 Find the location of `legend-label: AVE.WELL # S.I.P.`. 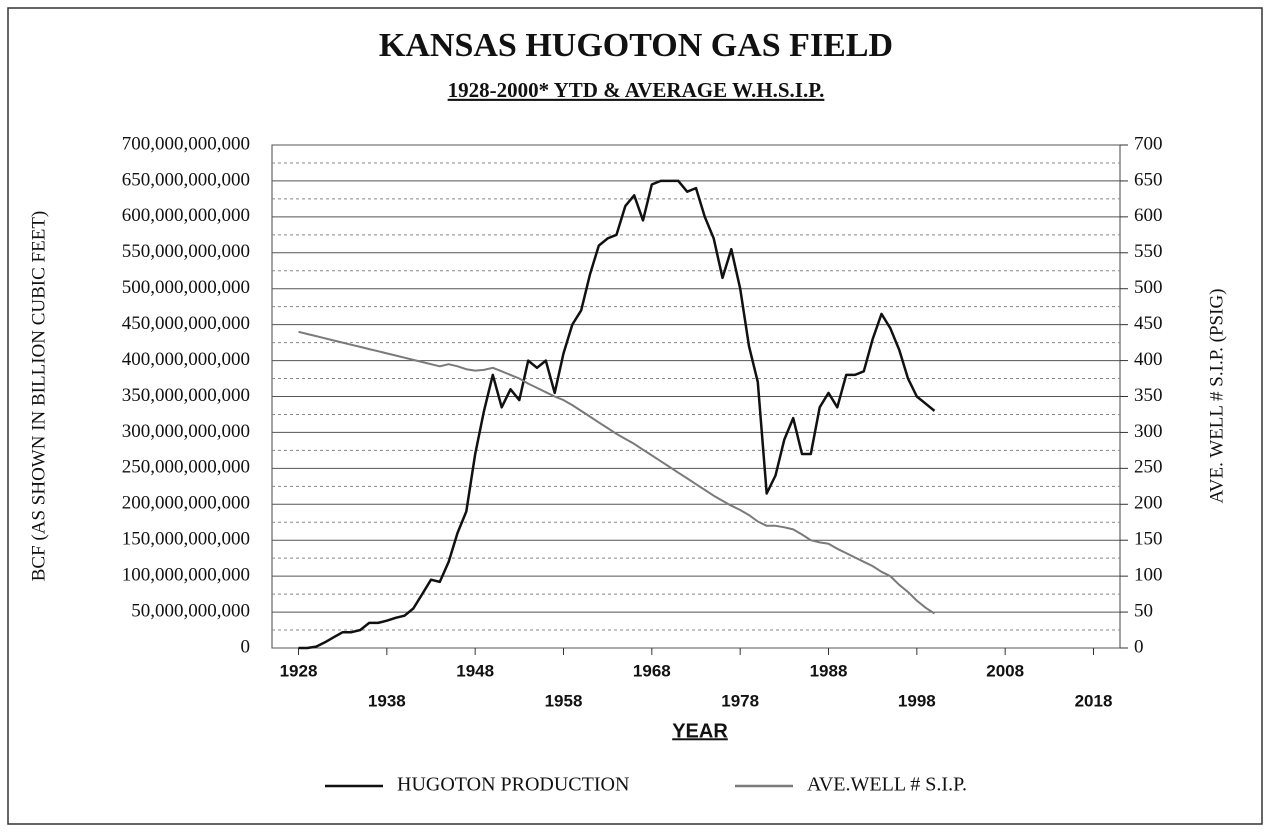

legend-label: AVE.WELL # S.I.P. is located at coordinates (887, 785).